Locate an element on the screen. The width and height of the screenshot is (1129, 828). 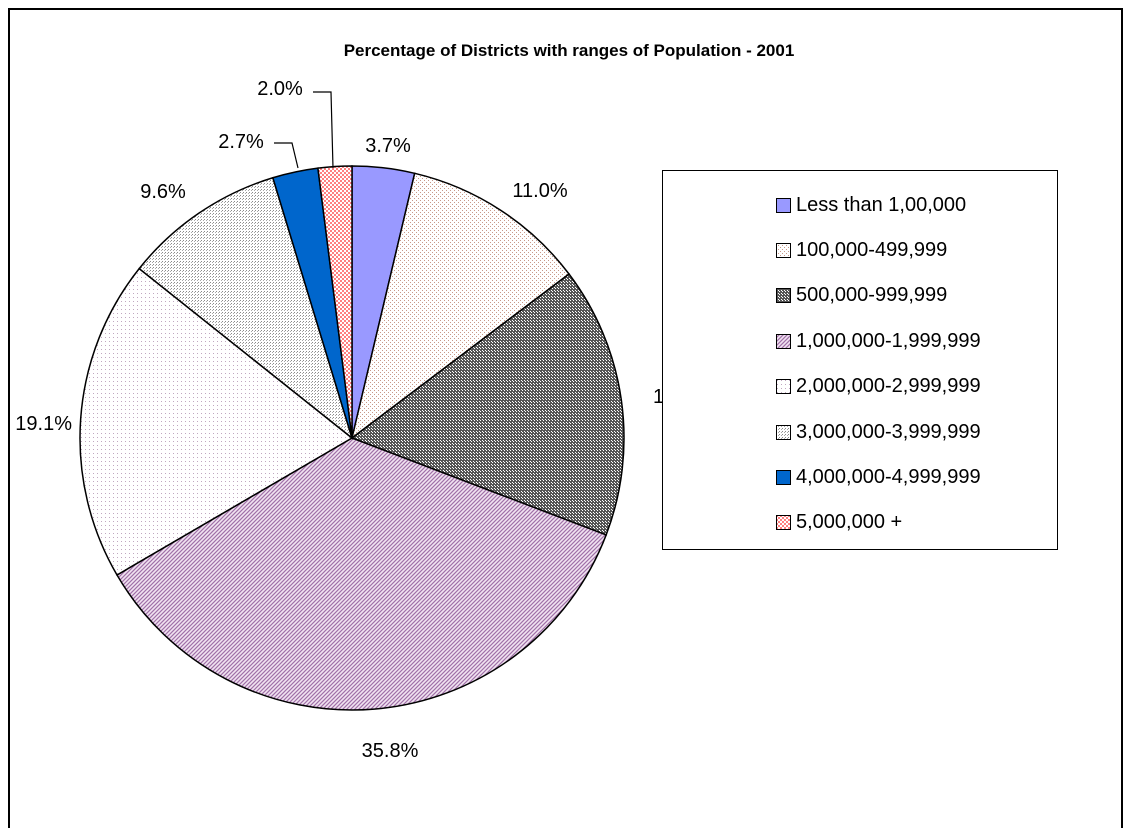
legend-label: 500,000-999,999 is located at coordinates (872, 295).